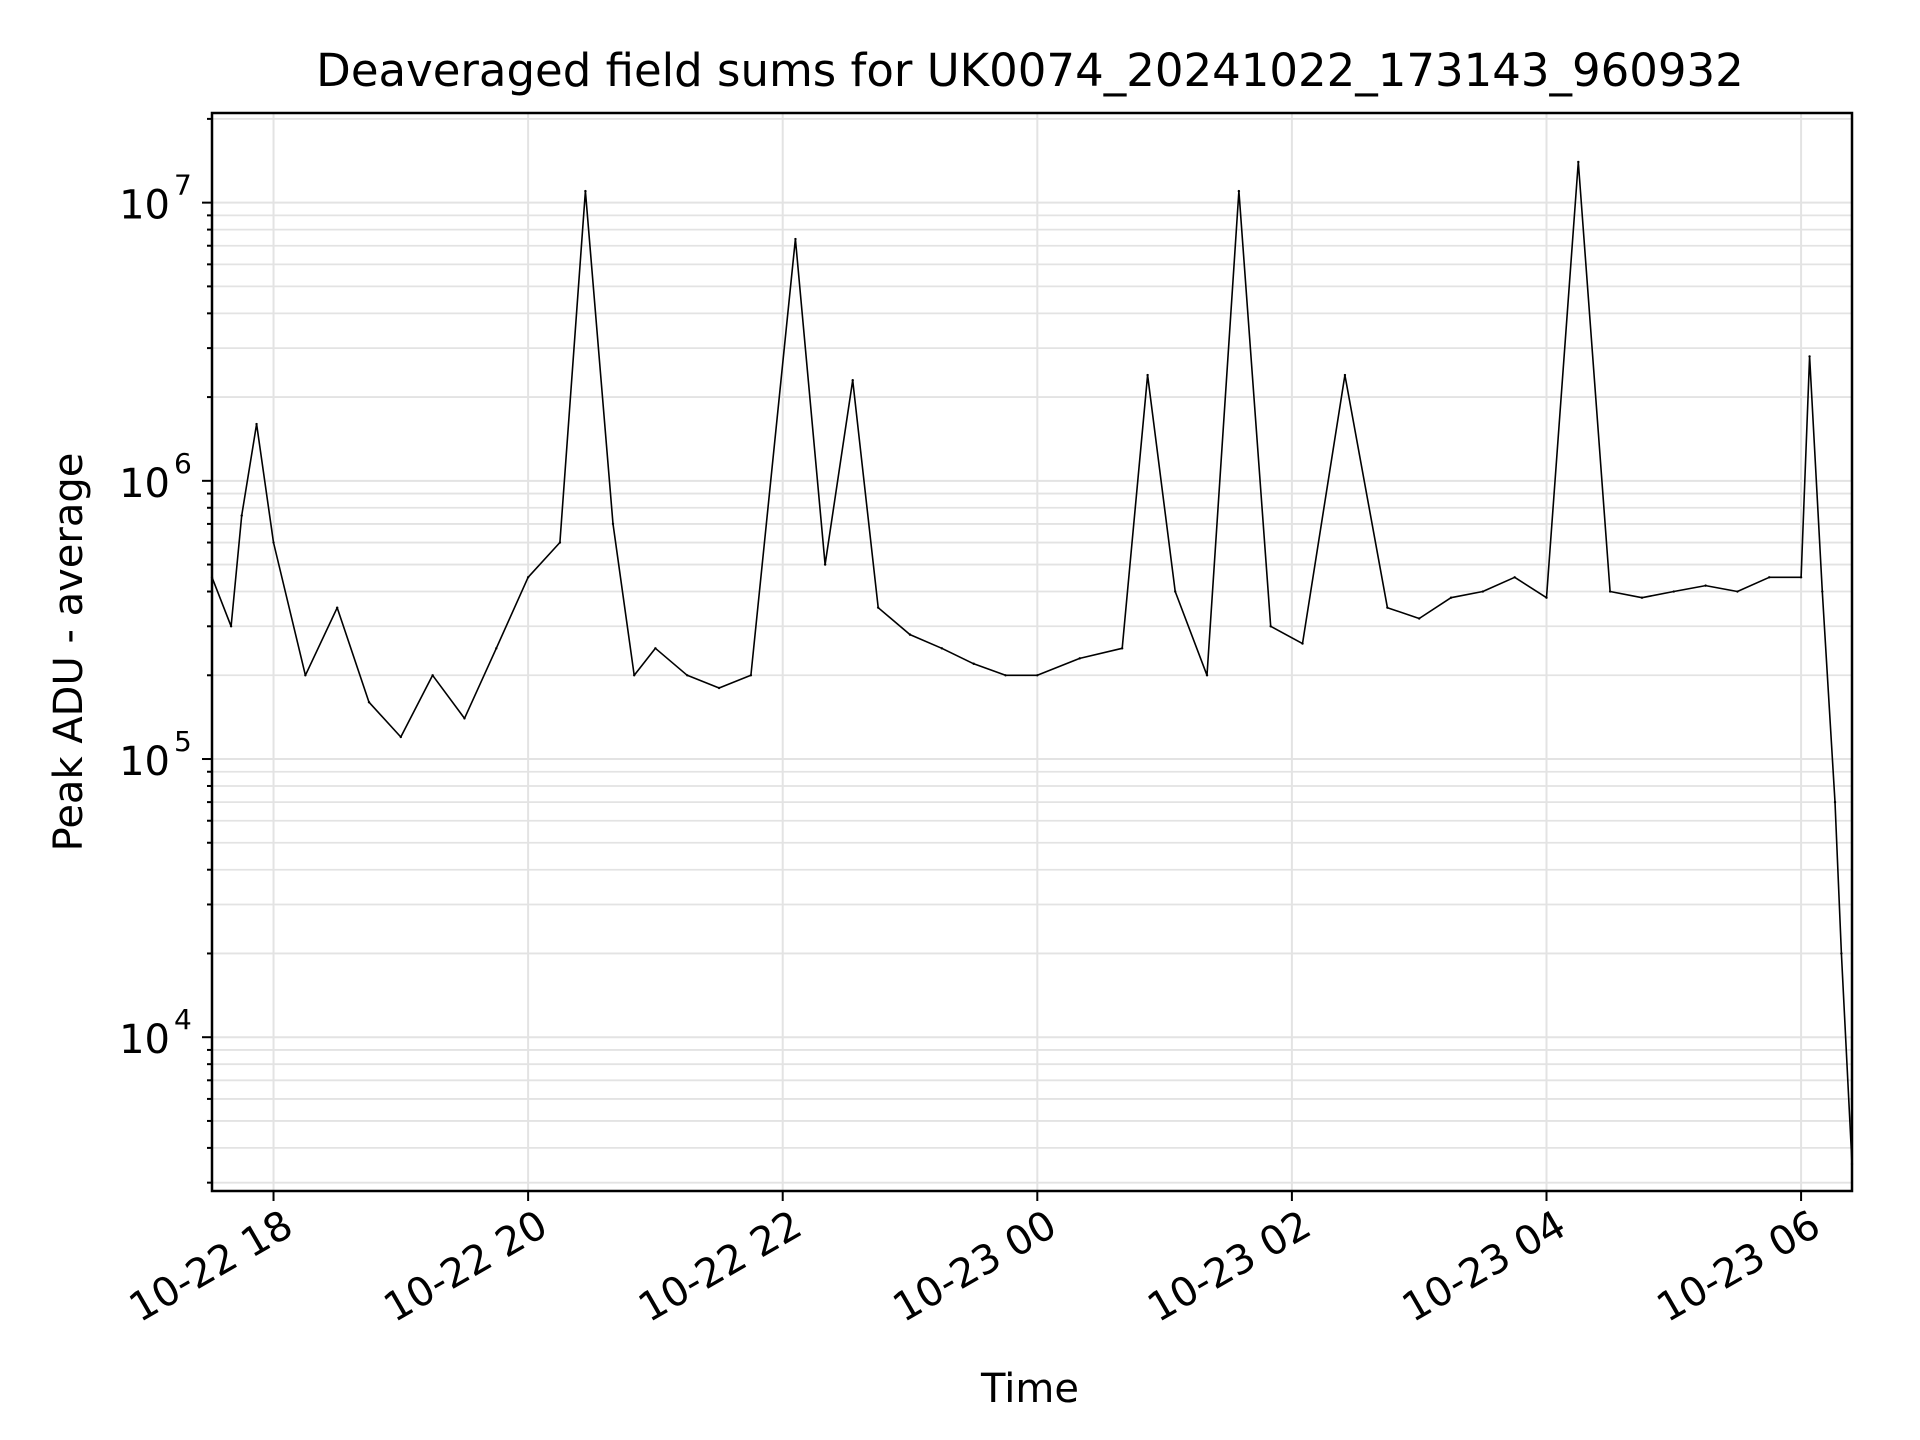 The width and height of the screenshot is (1920, 1440). Describe the element at coordinates (183, 185) in the screenshot. I see `y-tick-label-exponent: 7` at that location.